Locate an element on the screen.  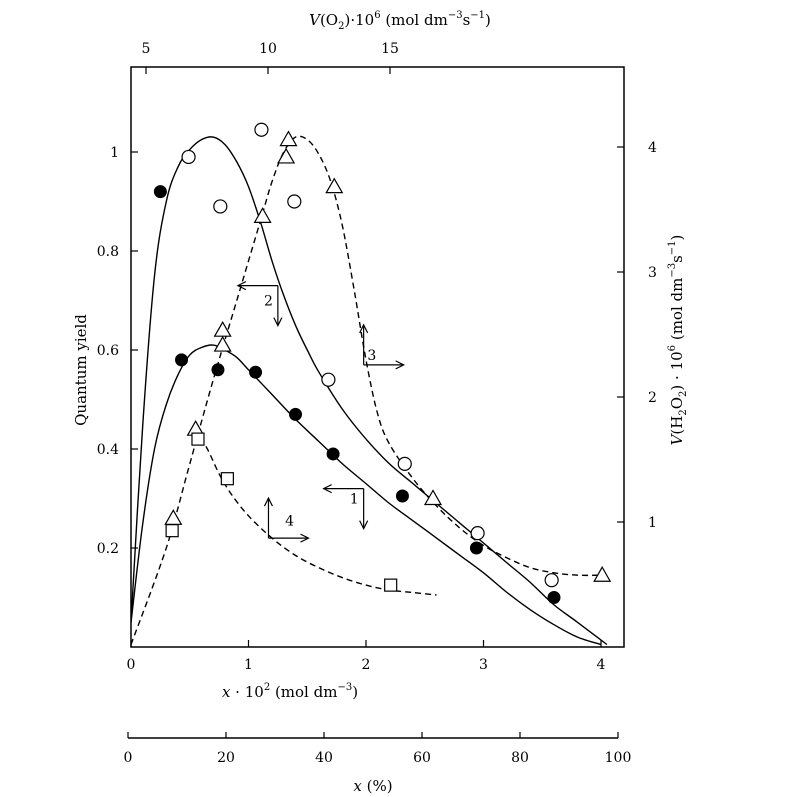
curve-label-3: 3 is located at coordinates (371, 356).